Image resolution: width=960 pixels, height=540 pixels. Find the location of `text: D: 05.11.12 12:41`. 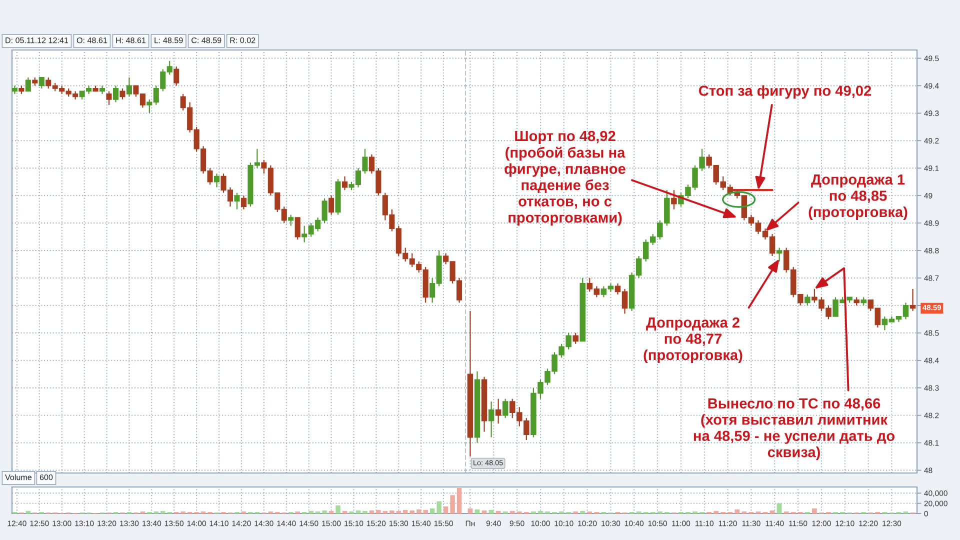

text: D: 05.11.12 12:41 is located at coordinates (37, 40).